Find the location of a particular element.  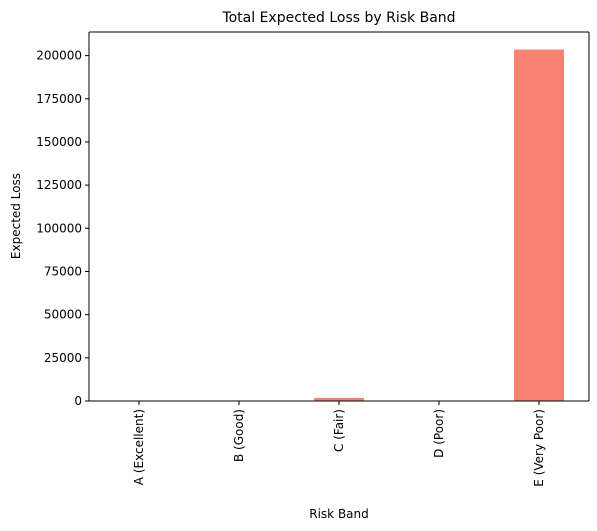

x-tick-label: E (Very Poor) is located at coordinates (539, 448).